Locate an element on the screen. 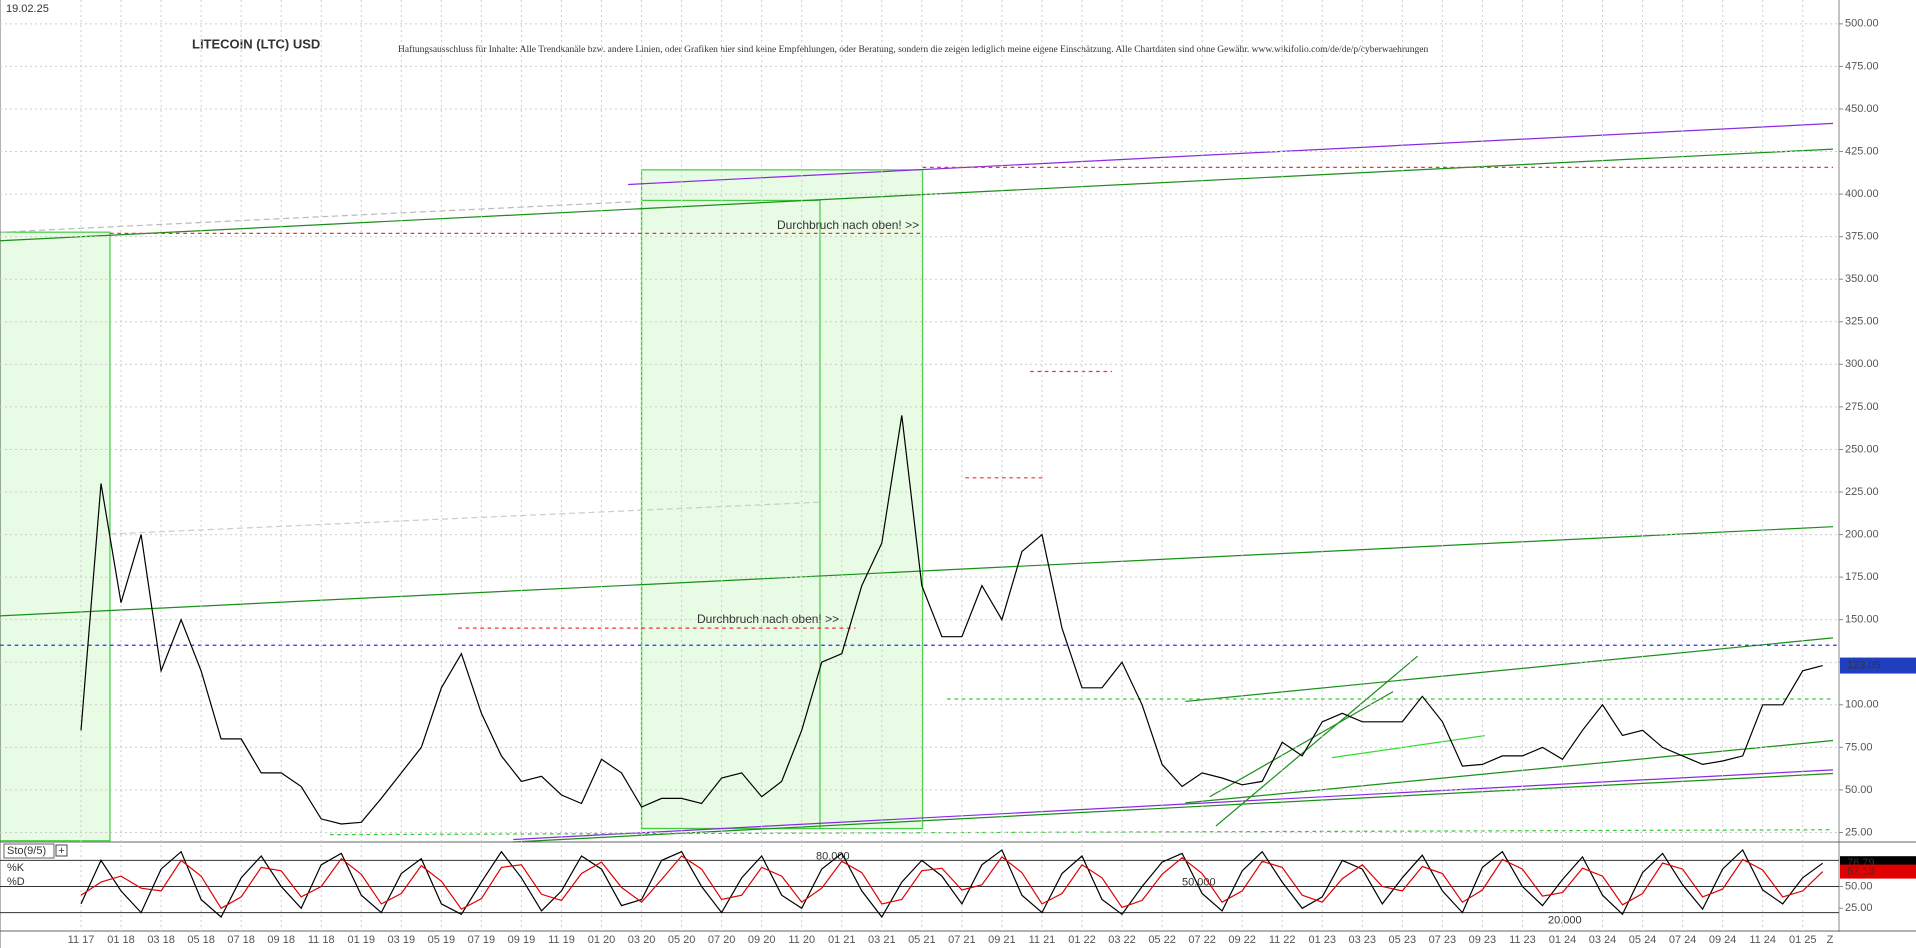  expand-icon: + is located at coordinates (61, 851).